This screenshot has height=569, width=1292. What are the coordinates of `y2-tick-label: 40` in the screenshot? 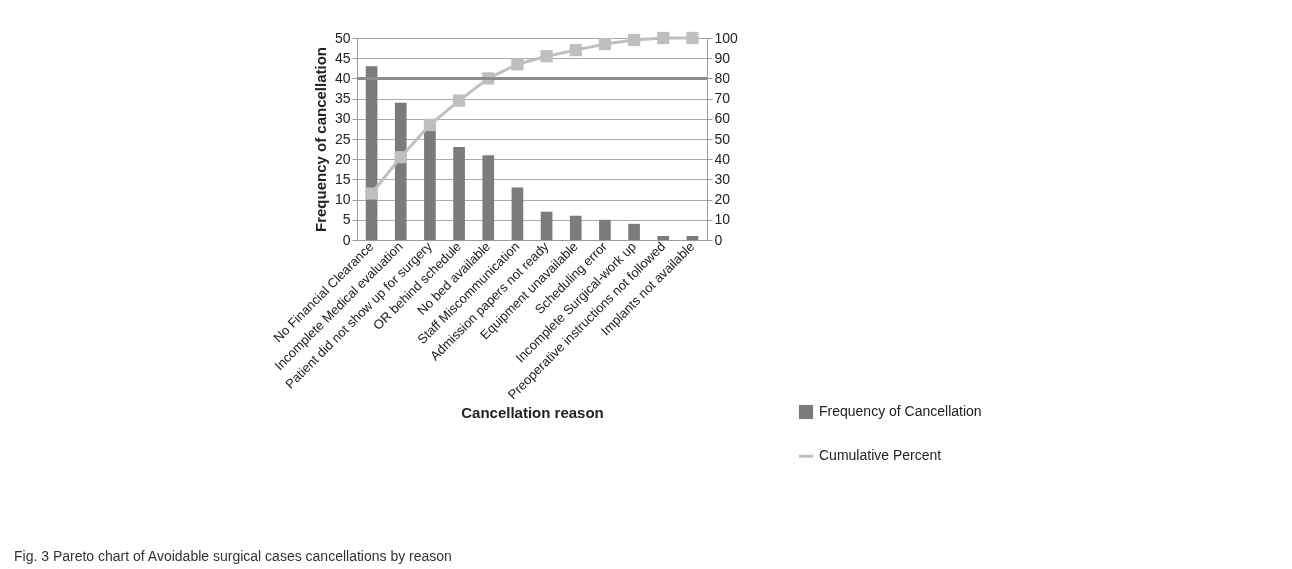 It's located at (722, 158).